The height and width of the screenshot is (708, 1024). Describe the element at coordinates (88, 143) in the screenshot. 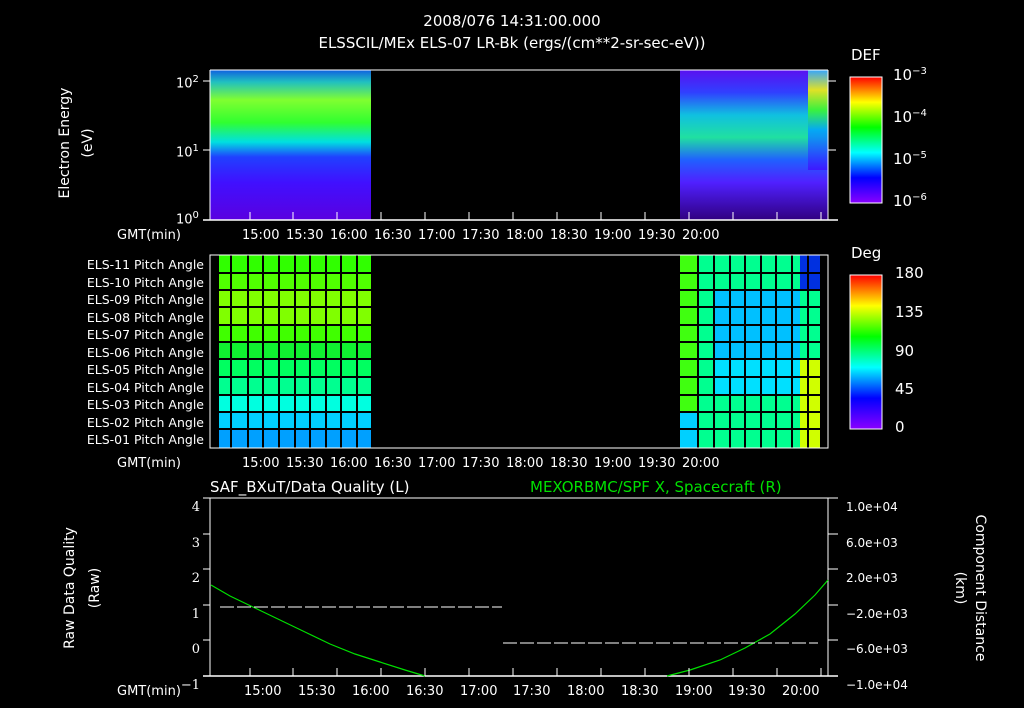

I see `energy-ylabel-unit: (eV)` at that location.